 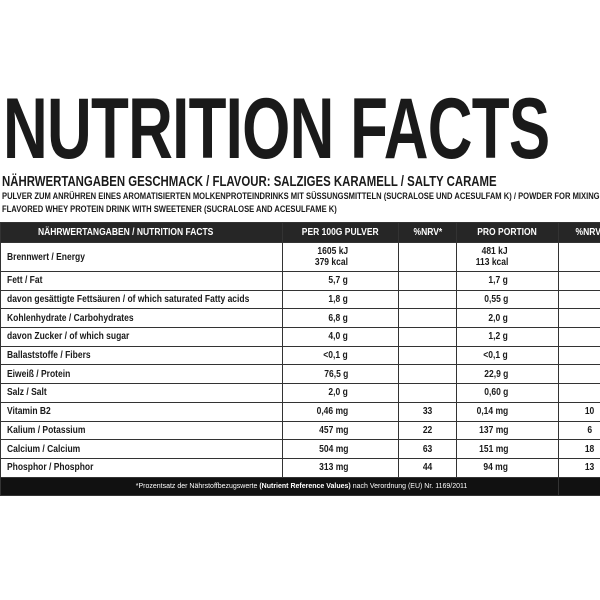 I want to click on cell-text: 13, so click(x=589, y=468).